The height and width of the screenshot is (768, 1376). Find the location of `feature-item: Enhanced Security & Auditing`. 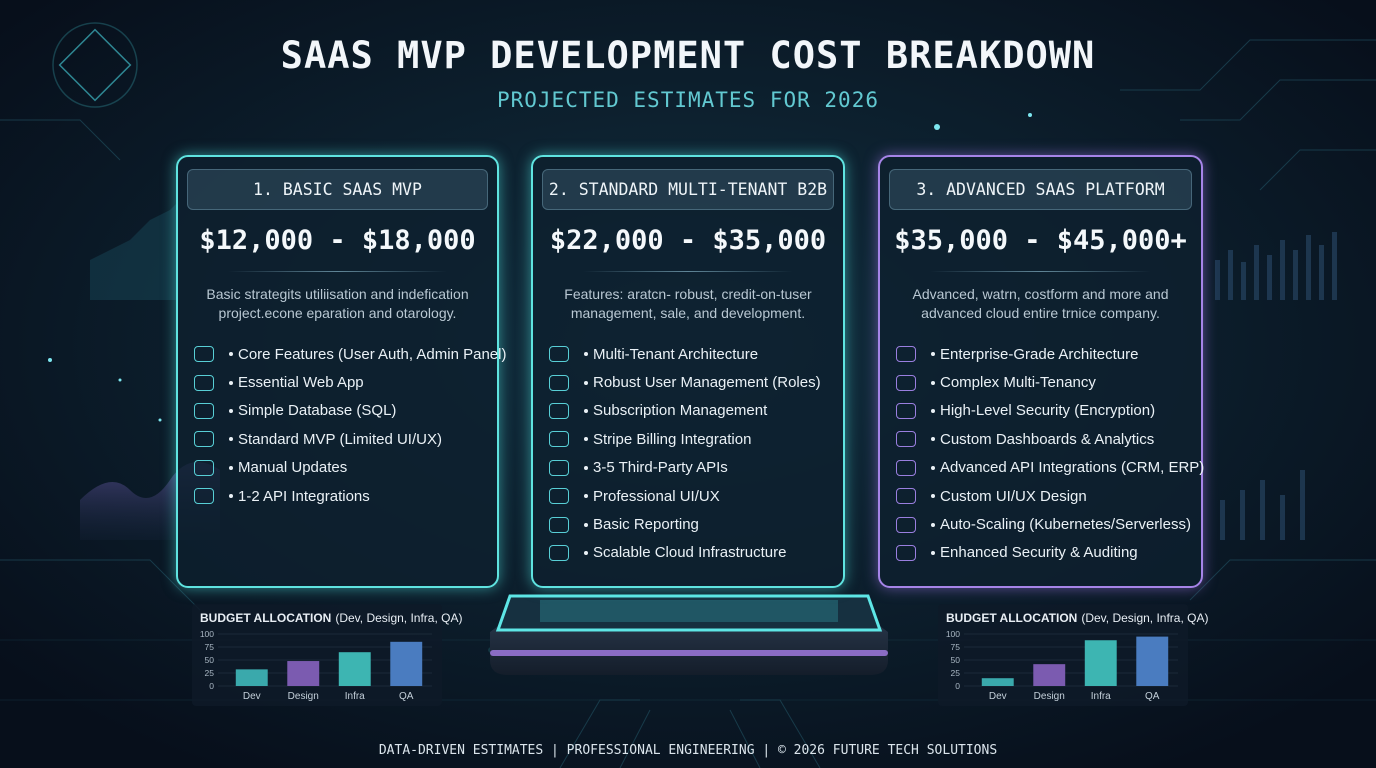

feature-item: Enhanced Security & Auditing is located at coordinates (1040, 553).